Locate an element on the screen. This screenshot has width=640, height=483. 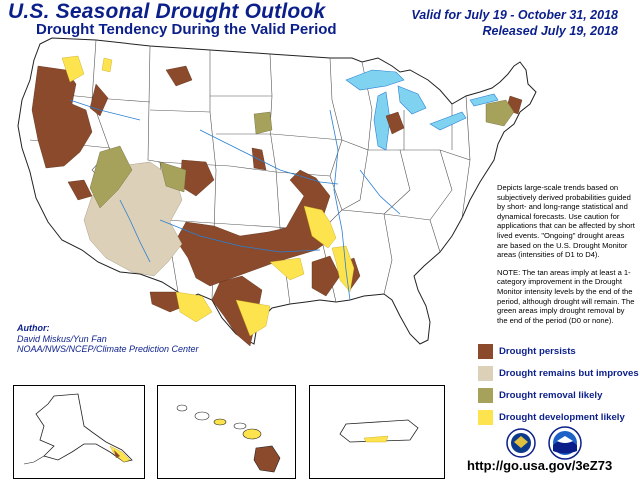
valid-line: Valid for July 19 - October 31, 2018 is located at coordinates (514, 15).